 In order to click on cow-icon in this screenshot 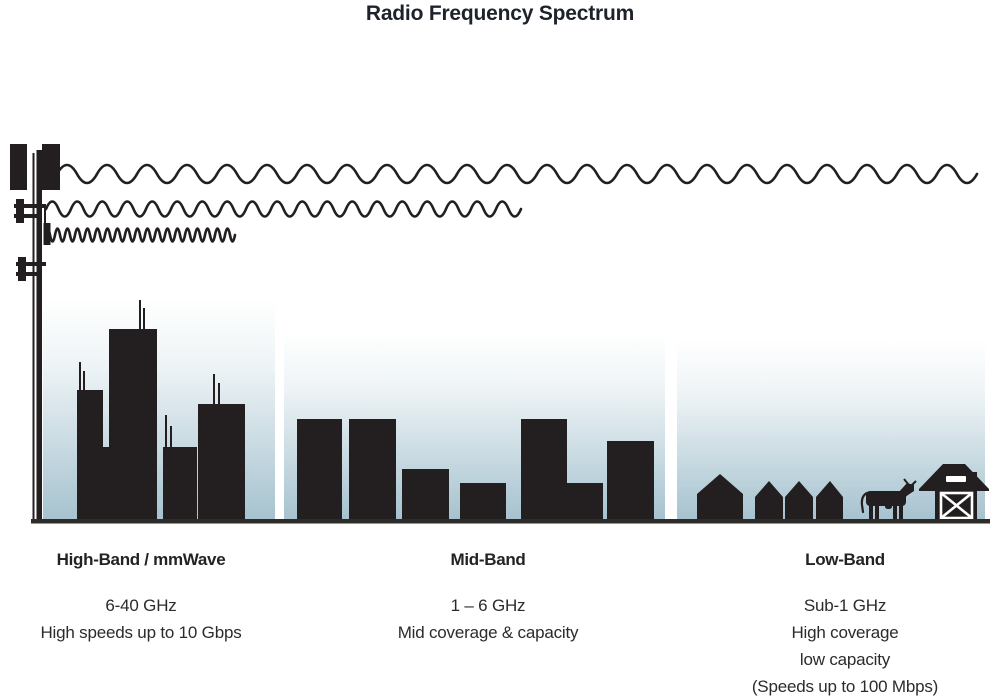, I will do `click(888, 498)`.